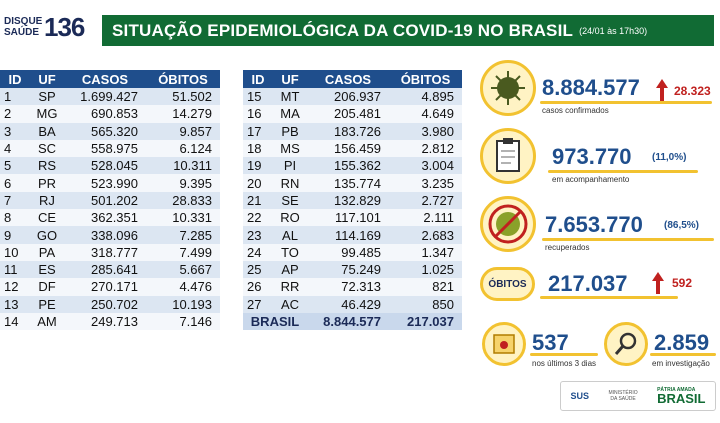 Image resolution: width=720 pixels, height=423 pixels. Describe the element at coordinates (258, 287) in the screenshot. I see `cell-id: 26` at that location.